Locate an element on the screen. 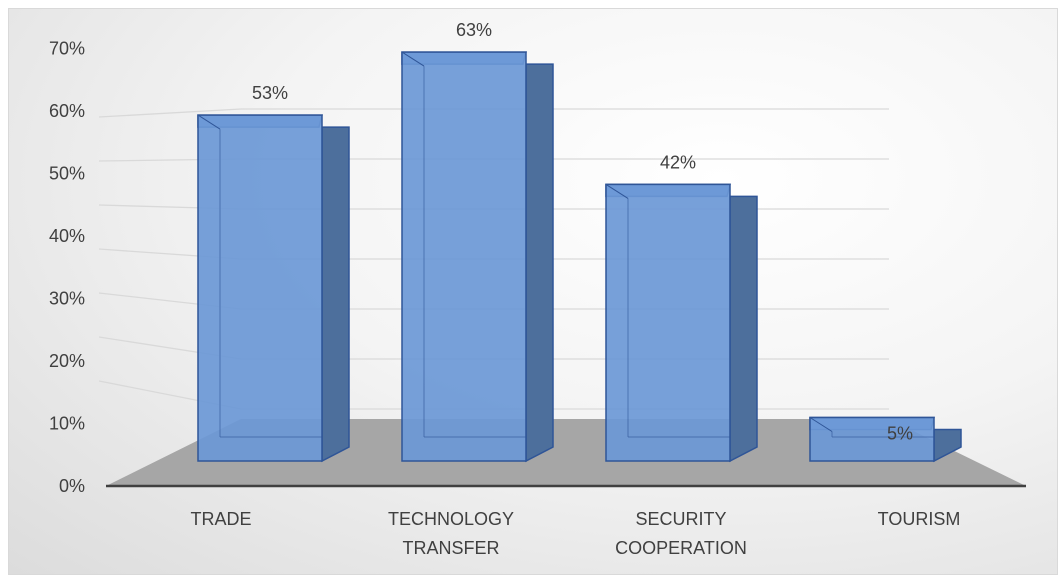 The width and height of the screenshot is (1062, 579). x-tick-label: TECHNOLOGY is located at coordinates (451, 519).